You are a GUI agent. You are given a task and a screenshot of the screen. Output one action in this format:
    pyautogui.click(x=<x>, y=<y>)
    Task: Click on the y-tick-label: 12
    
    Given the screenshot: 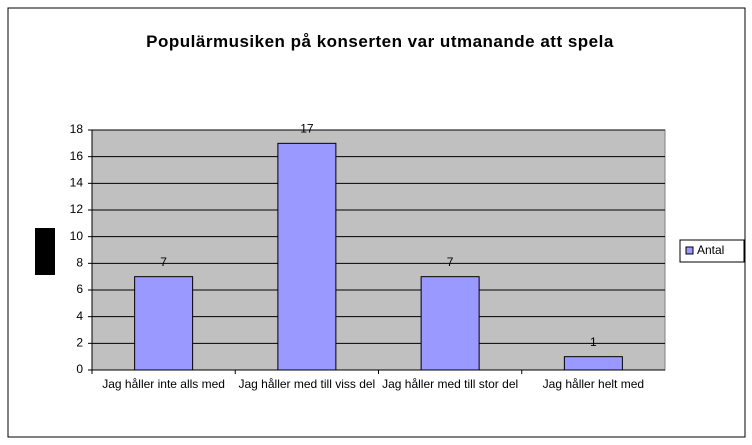 What is the action you would take?
    pyautogui.click(x=77, y=209)
    